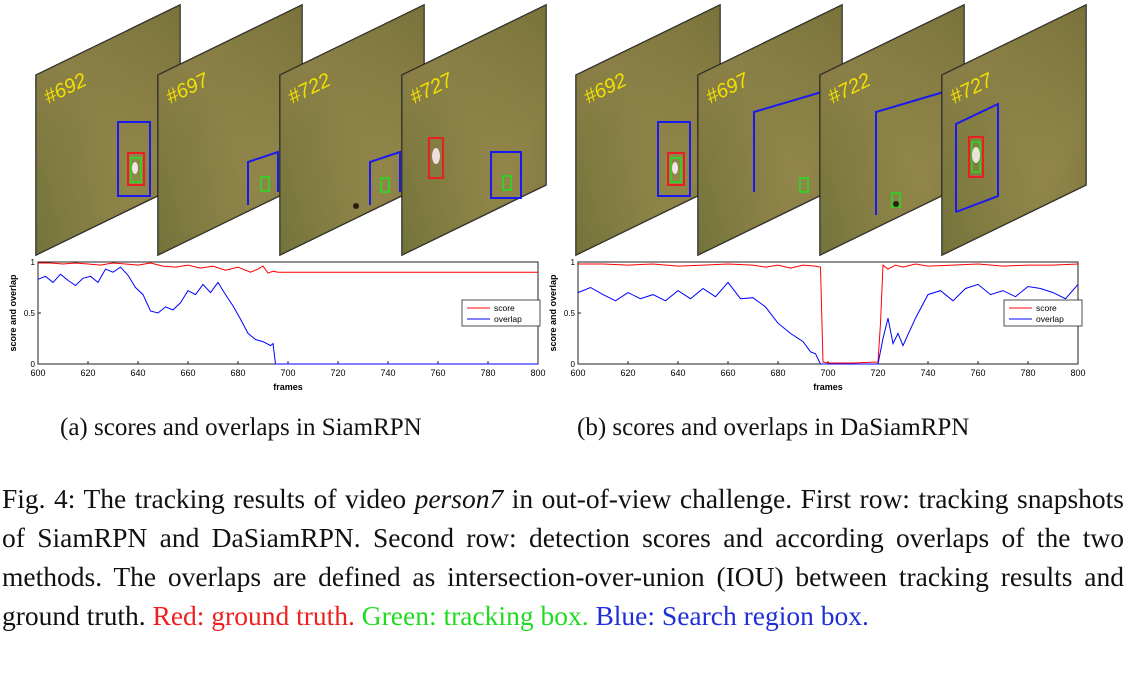  Describe the element at coordinates (245, 498) in the screenshot. I see `caption-text-1: The tracking results of video` at that location.